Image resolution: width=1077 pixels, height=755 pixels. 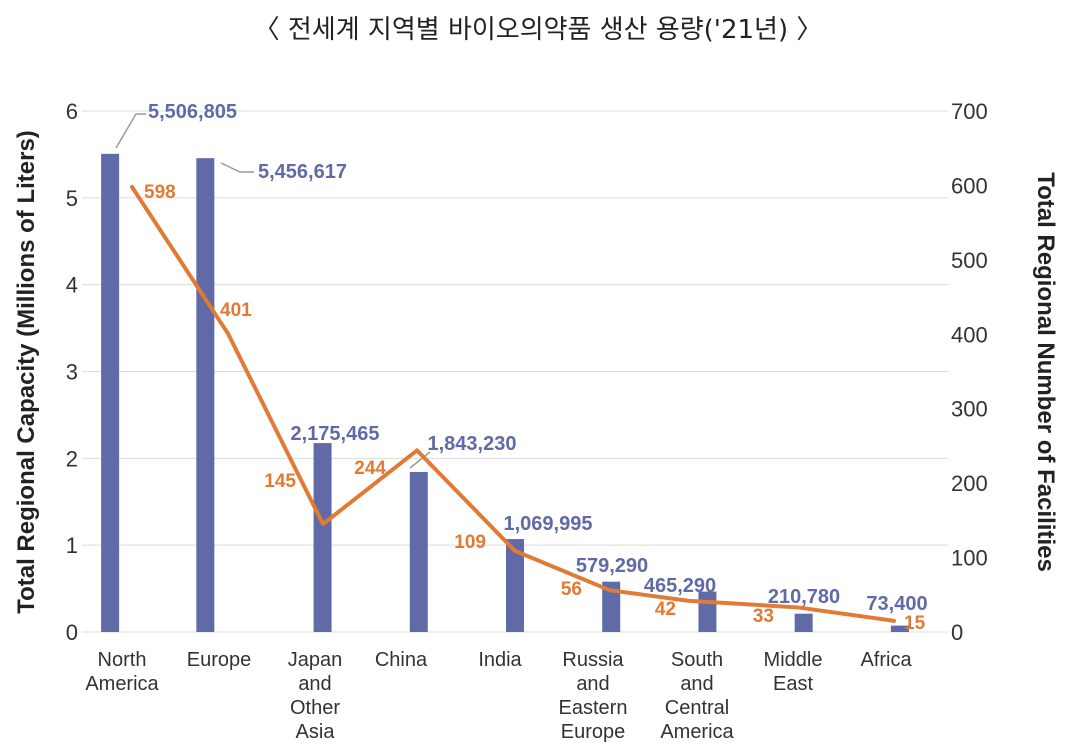 What do you see at coordinates (571, 589) in the screenshot?
I see `line-data-label: 56` at bounding box center [571, 589].